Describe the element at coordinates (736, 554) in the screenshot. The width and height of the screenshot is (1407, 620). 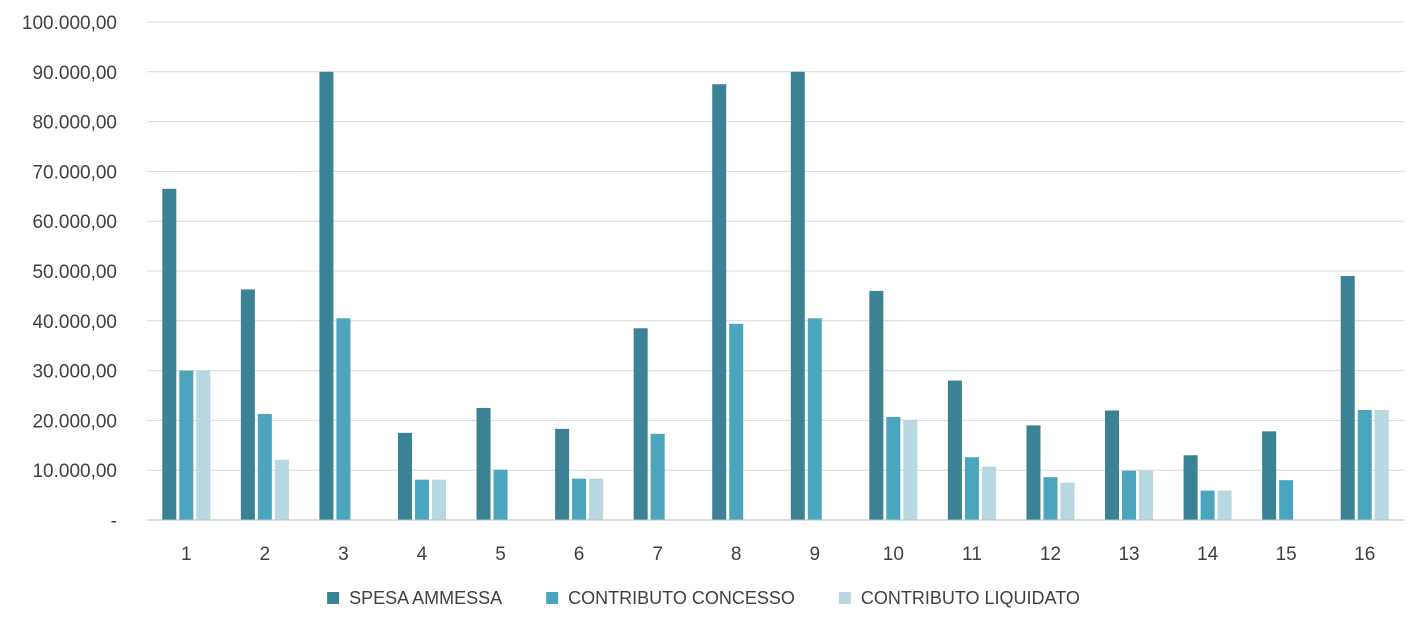
I see `x-tick-label: 8` at that location.